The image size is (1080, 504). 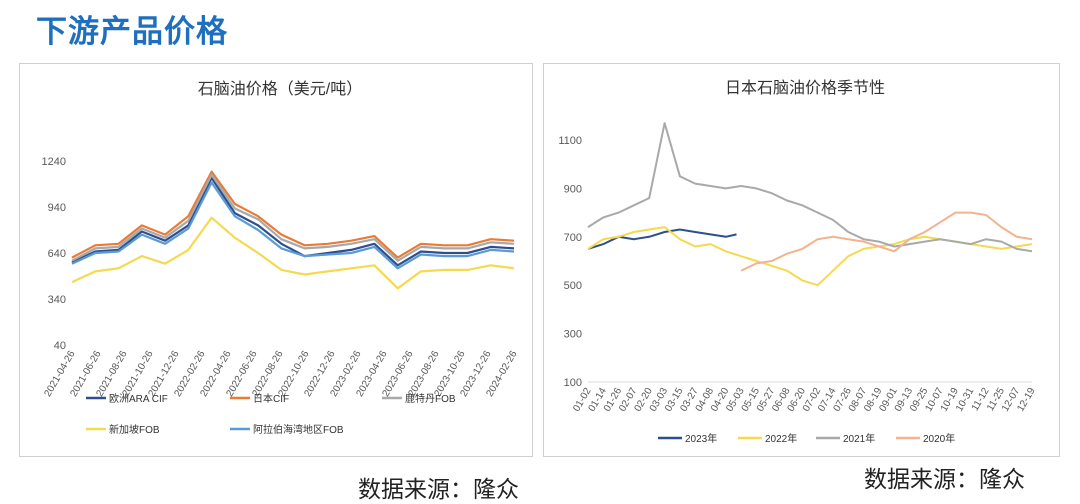 What do you see at coordinates (280, 89) in the screenshot?
I see `chart-title: 石脑油价格（美元/吨）` at bounding box center [280, 89].